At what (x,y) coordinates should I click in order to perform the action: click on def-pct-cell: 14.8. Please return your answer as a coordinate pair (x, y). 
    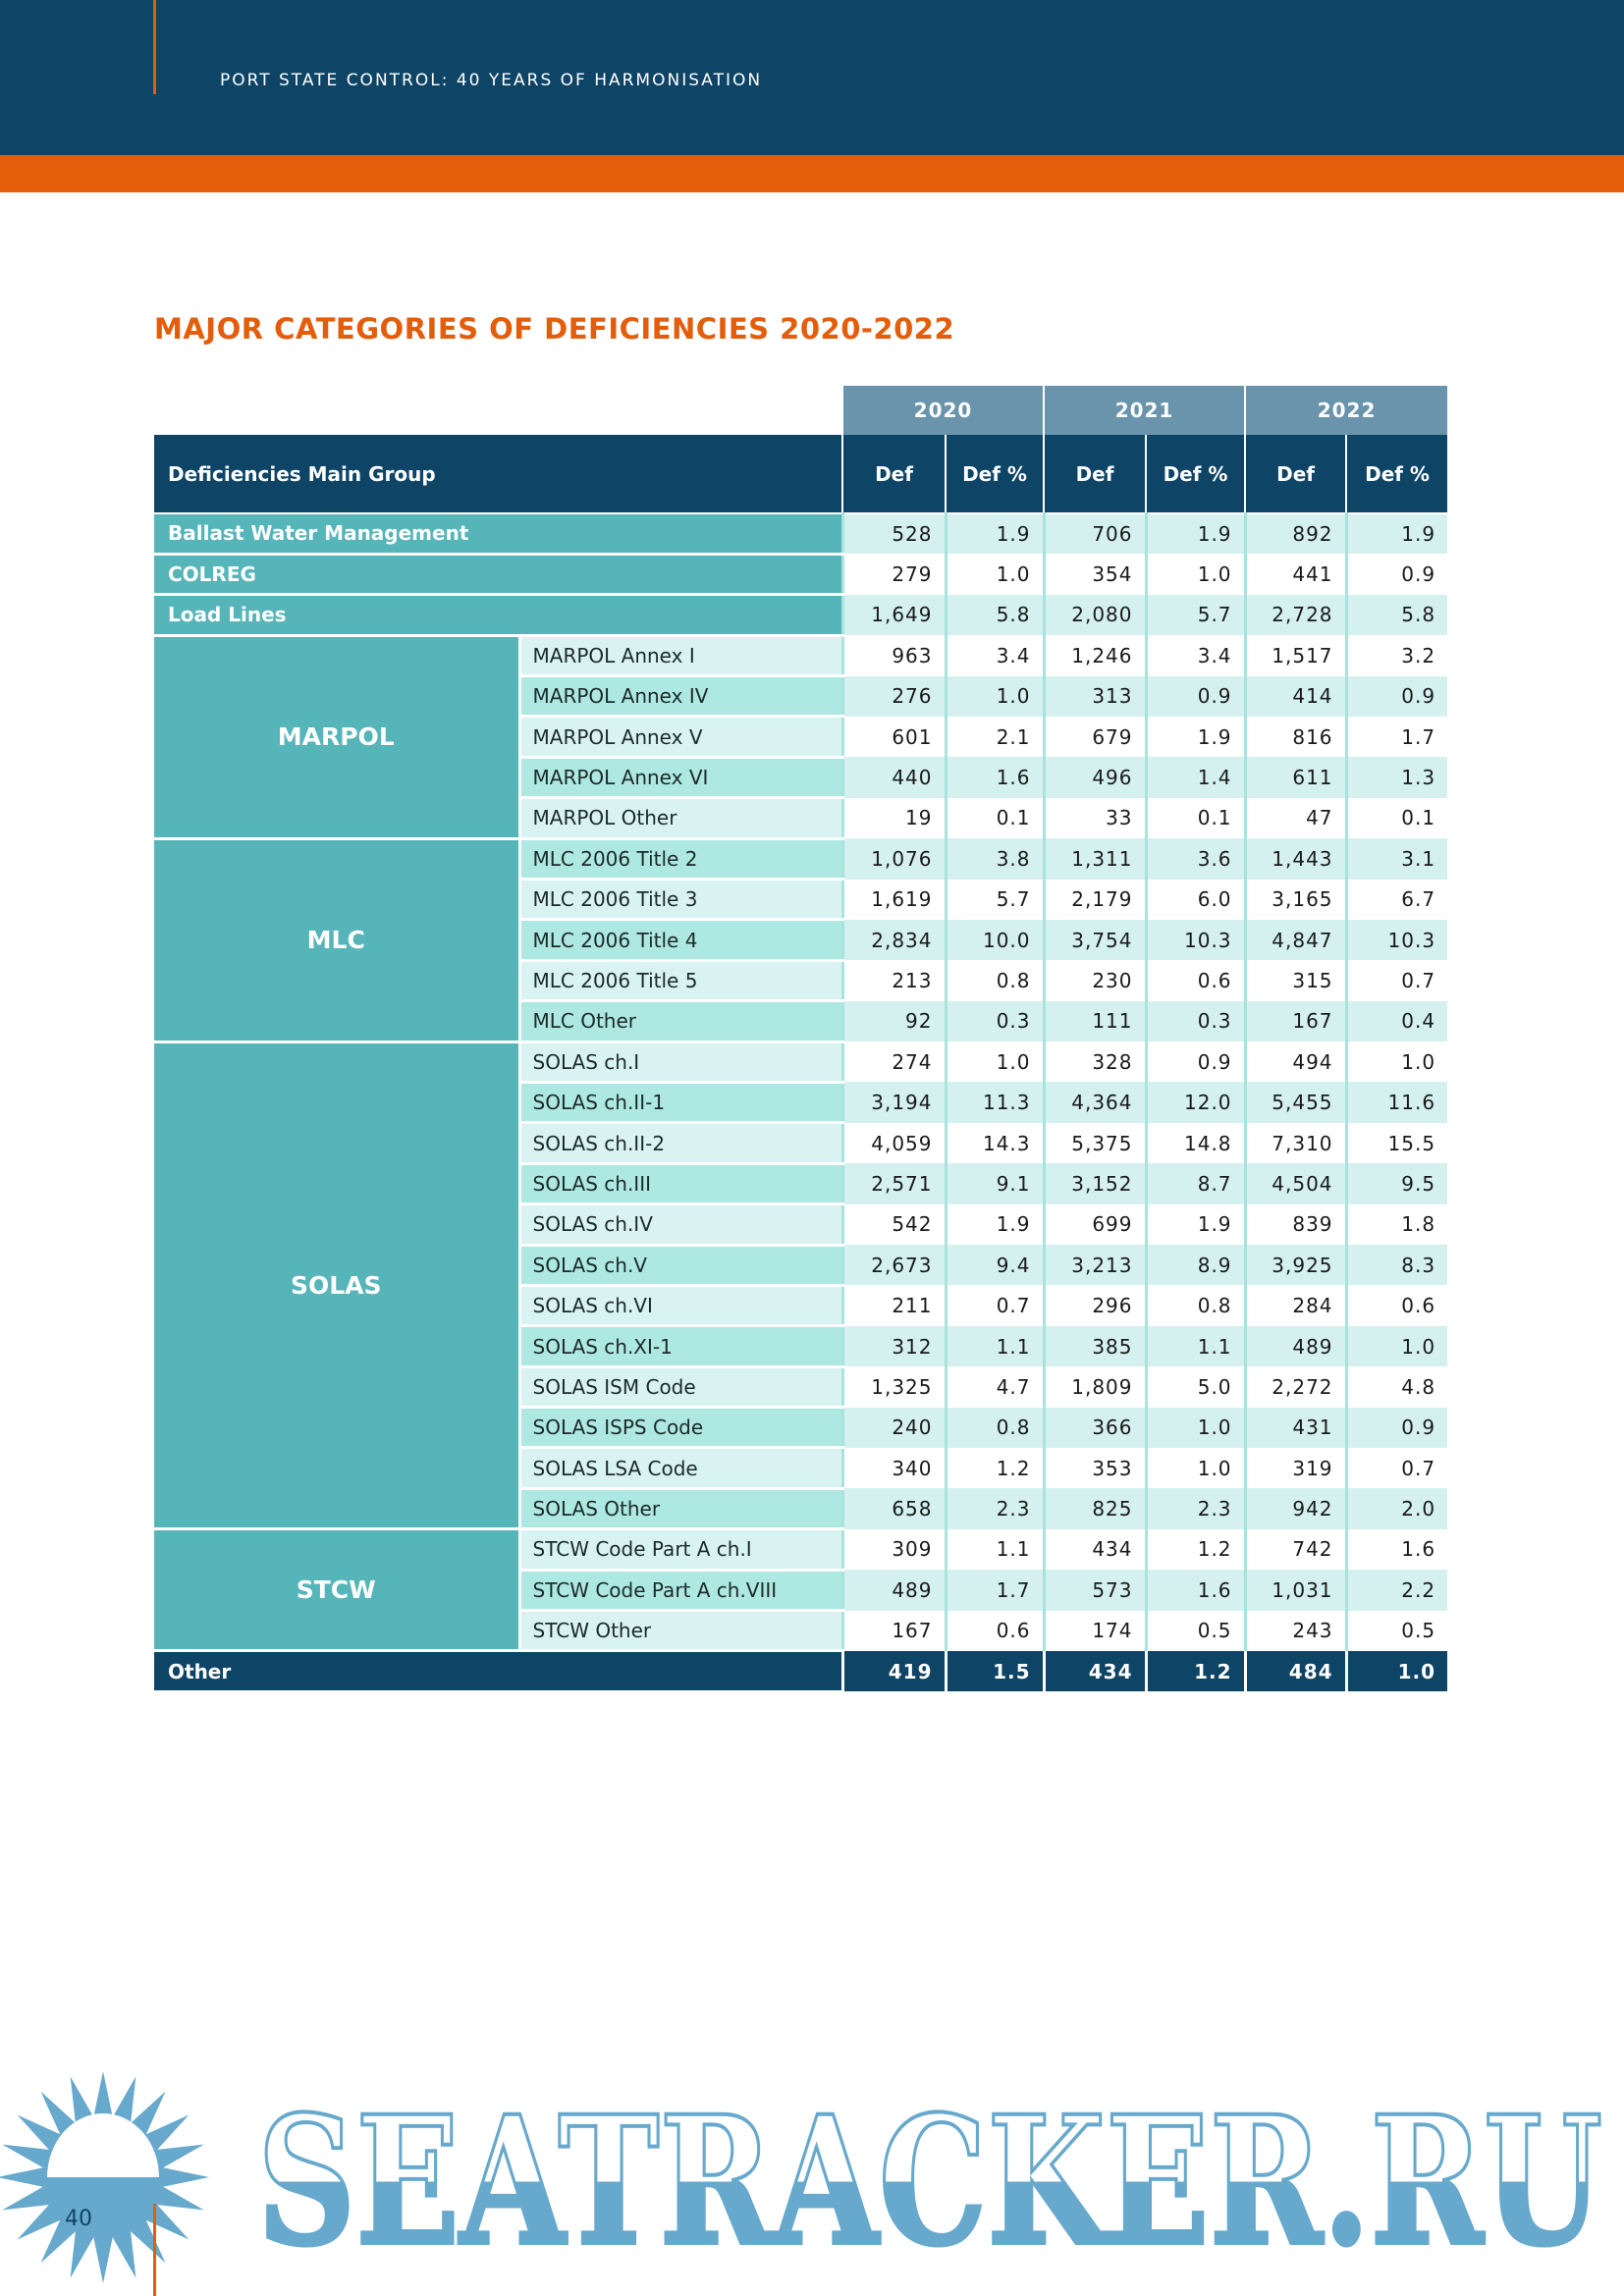
    Looking at the image, I should click on (1195, 1143).